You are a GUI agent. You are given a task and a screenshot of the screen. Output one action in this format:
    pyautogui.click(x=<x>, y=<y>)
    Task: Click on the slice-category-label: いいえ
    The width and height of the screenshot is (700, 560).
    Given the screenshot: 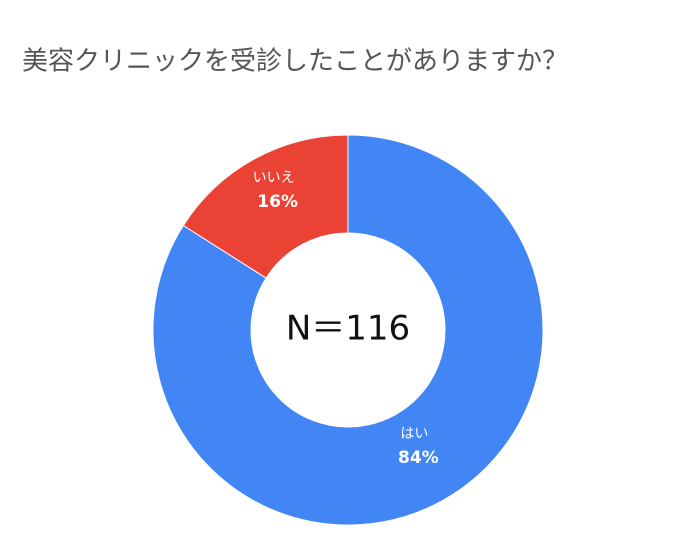 What is the action you would take?
    pyautogui.click(x=274, y=178)
    